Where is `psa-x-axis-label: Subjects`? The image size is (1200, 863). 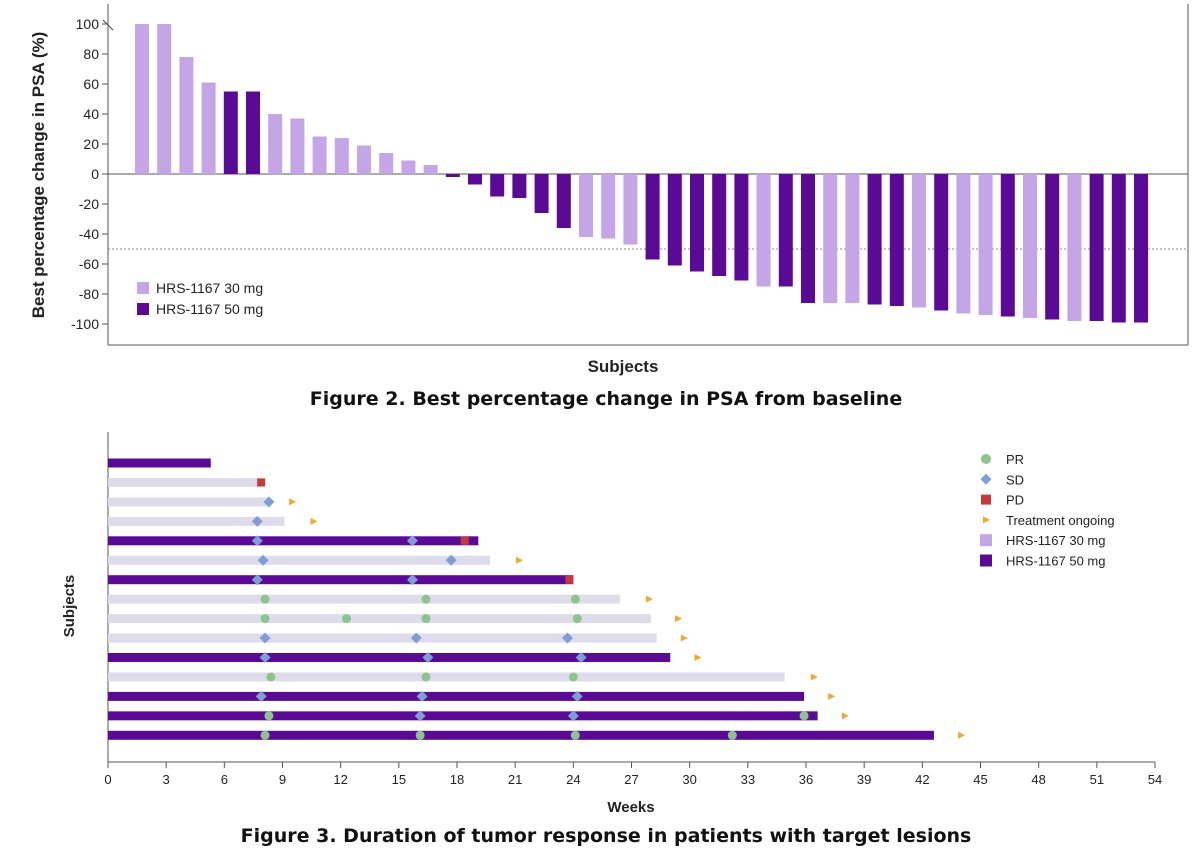
psa-x-axis-label: Subjects is located at coordinates (623, 366).